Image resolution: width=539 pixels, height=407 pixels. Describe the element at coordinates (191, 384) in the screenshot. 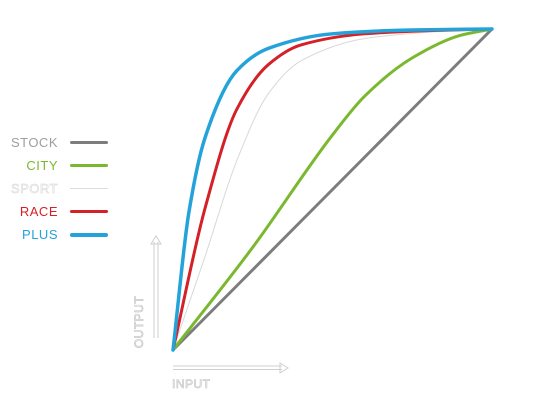

I see `x-axis-label: INPUT` at that location.